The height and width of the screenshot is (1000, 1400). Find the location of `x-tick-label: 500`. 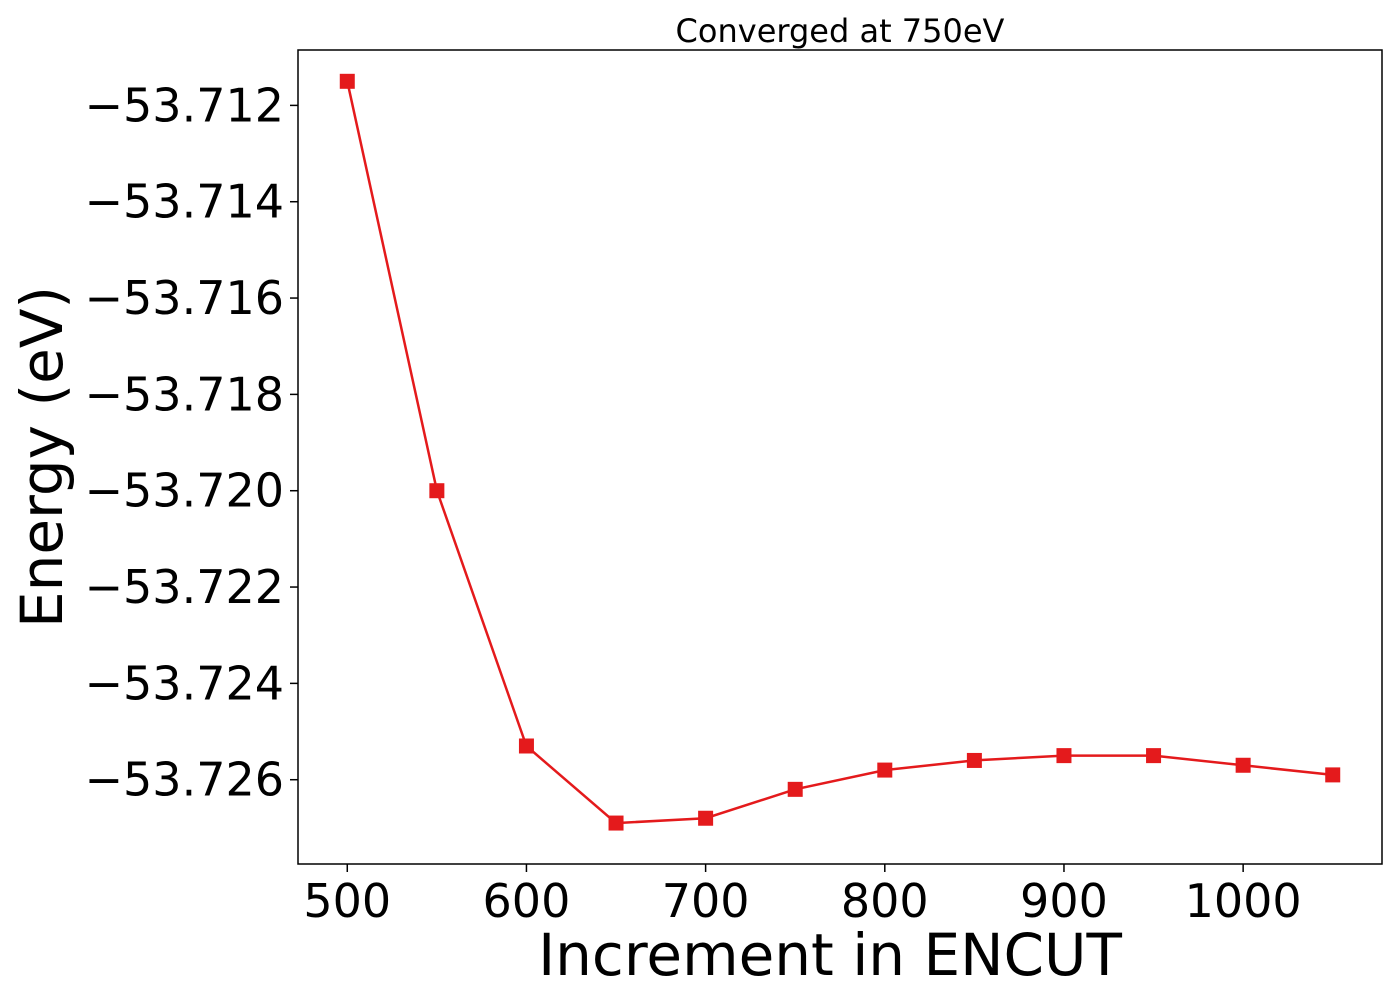

x-tick-label: 500 is located at coordinates (347, 901).